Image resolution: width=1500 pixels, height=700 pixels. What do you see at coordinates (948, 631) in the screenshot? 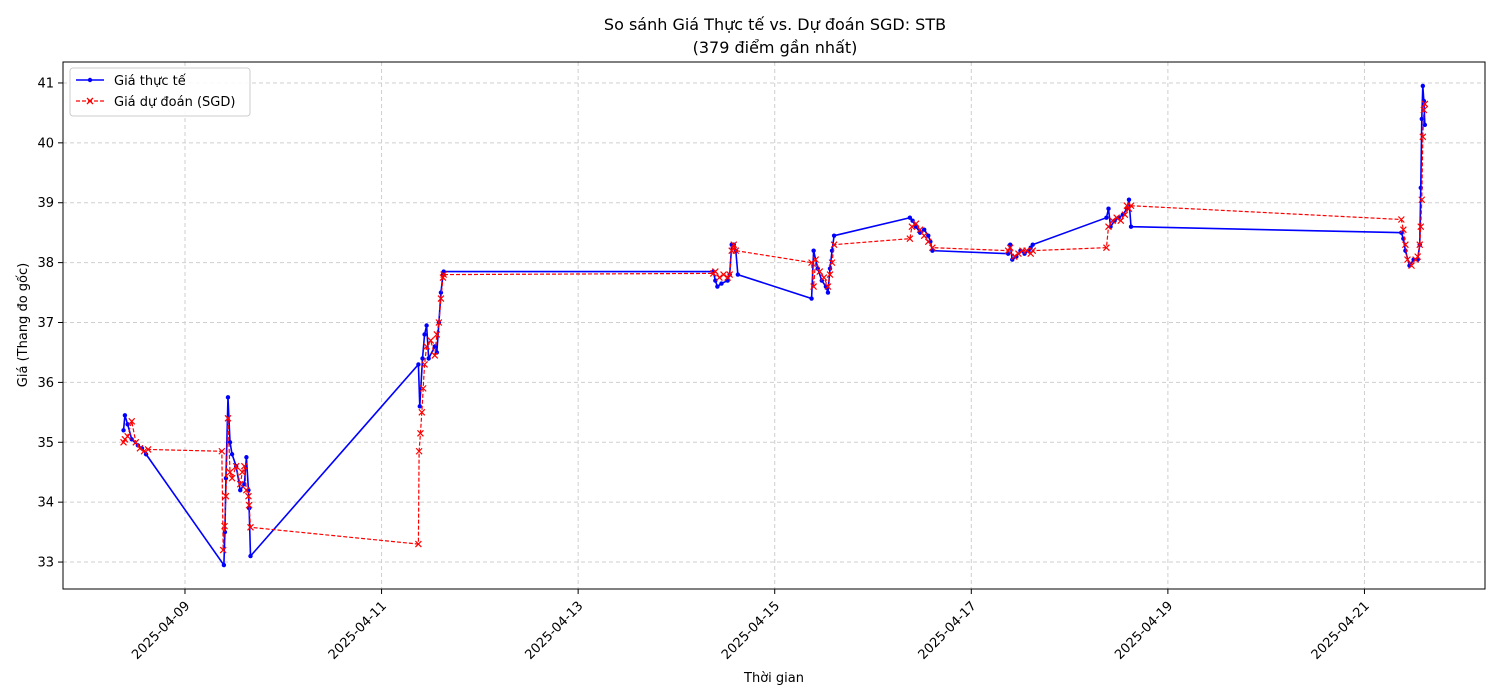
I see `x-tick-label: 2025-04-17` at bounding box center [948, 631].